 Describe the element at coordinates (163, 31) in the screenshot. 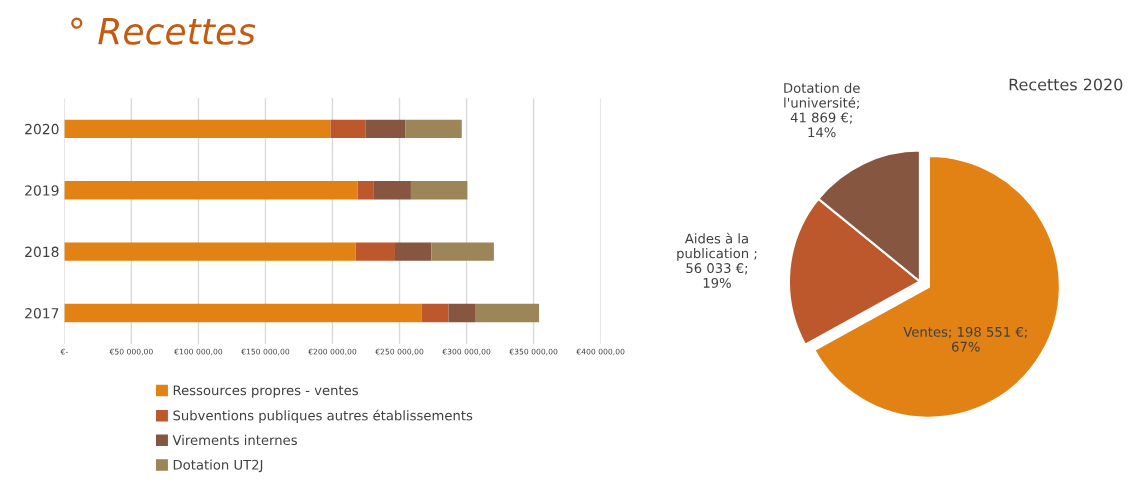

I see `chart-title: ° Recettes` at that location.